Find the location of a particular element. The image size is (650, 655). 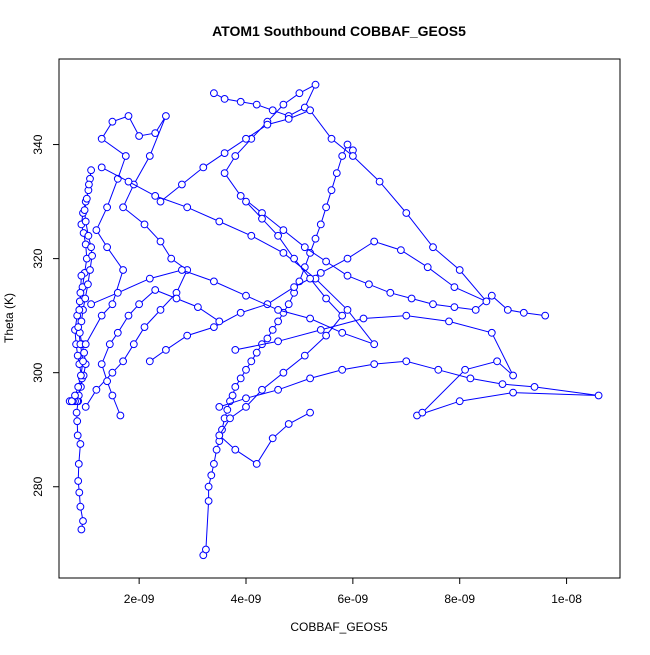

x-axis-label: COBBAF_GEOS5 is located at coordinates (339, 627).